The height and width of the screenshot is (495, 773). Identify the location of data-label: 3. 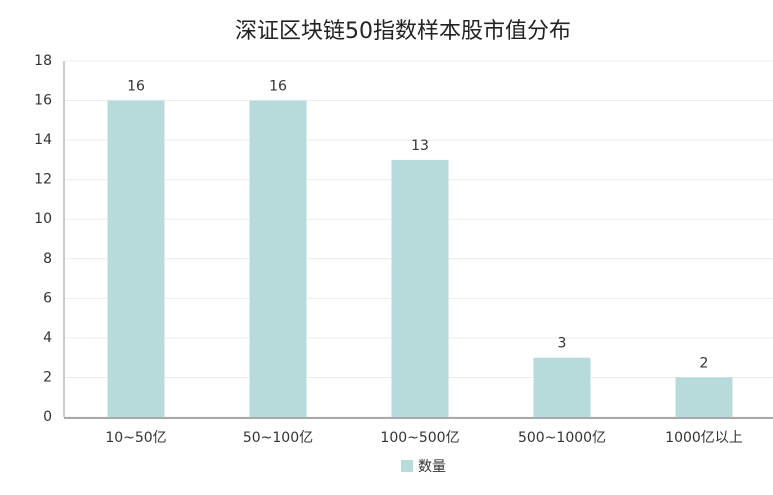
(562, 344).